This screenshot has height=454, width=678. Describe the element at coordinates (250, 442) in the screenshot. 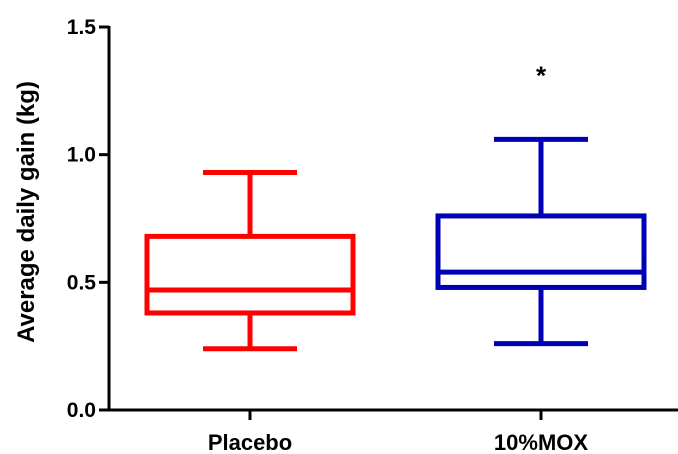

I see `x-tick-label-0: Placebo` at that location.